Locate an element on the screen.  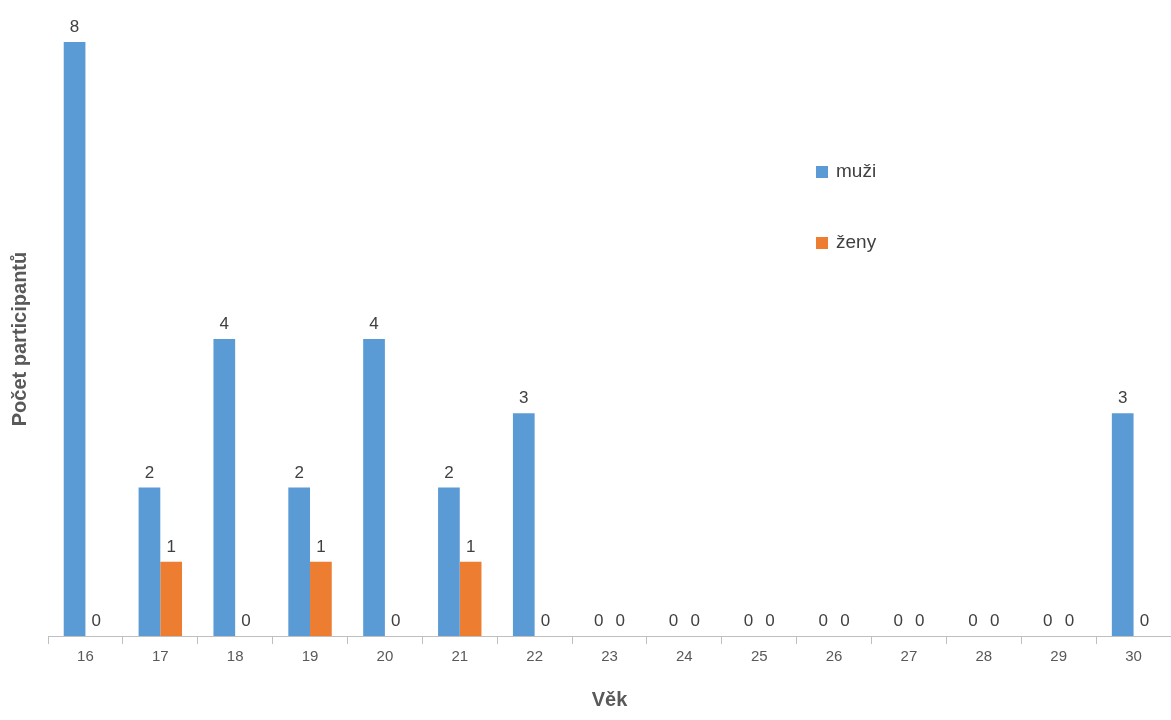
x-tick-label: 24 is located at coordinates (684, 656).